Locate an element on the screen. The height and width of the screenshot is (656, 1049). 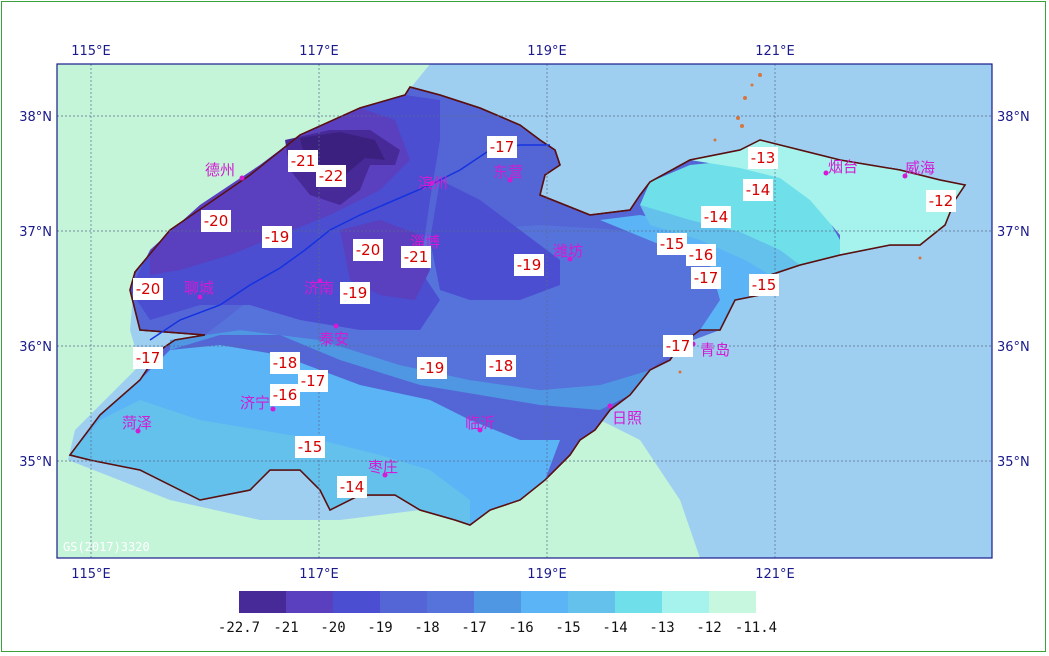
city-zaozhuang: 枣庄 is located at coordinates (383, 468).